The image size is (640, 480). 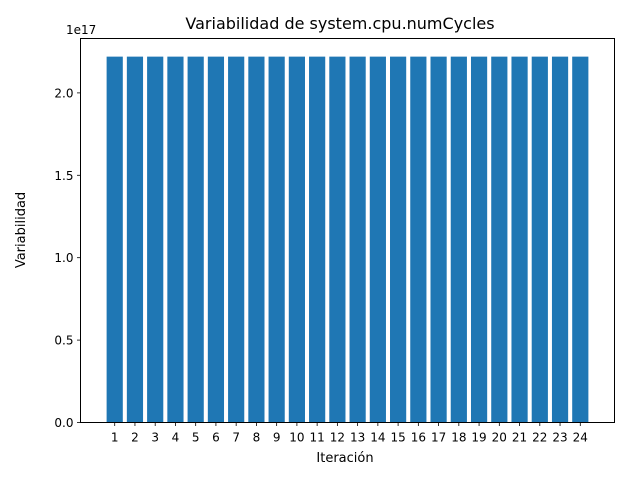 What do you see at coordinates (478, 438) in the screenshot?
I see `x-tick-label: 19` at bounding box center [478, 438].